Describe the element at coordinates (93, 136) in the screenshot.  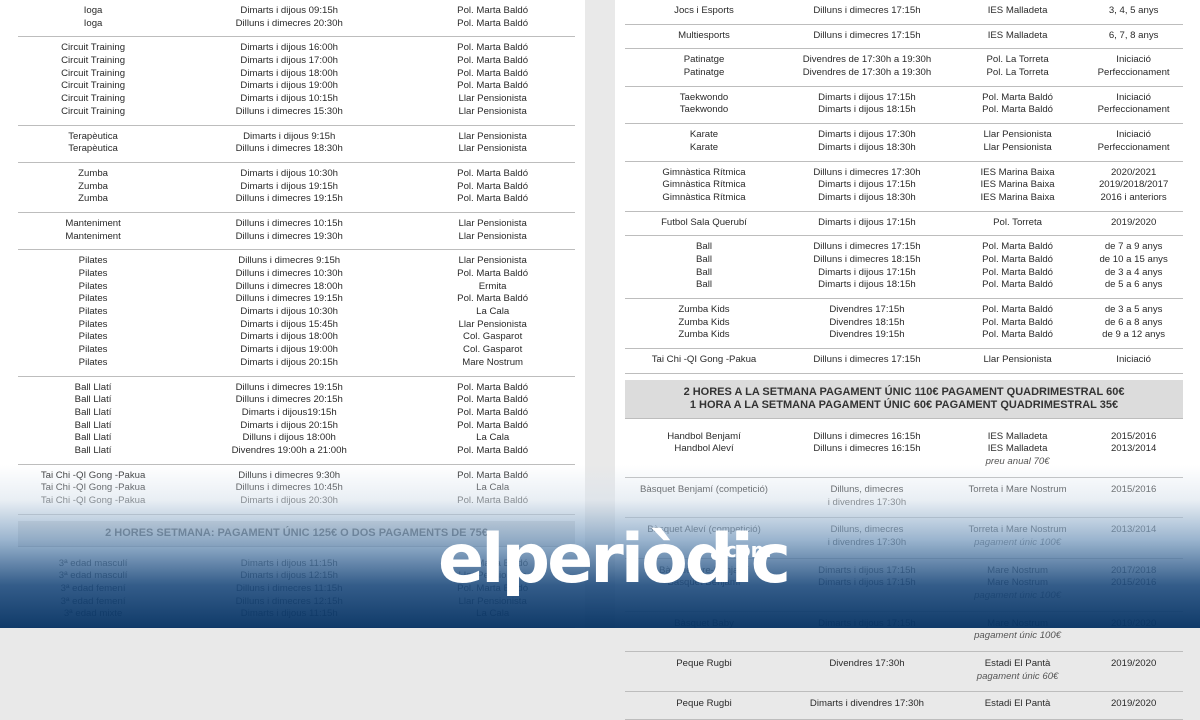
I see `table-cell: Terapèutica` at that location.